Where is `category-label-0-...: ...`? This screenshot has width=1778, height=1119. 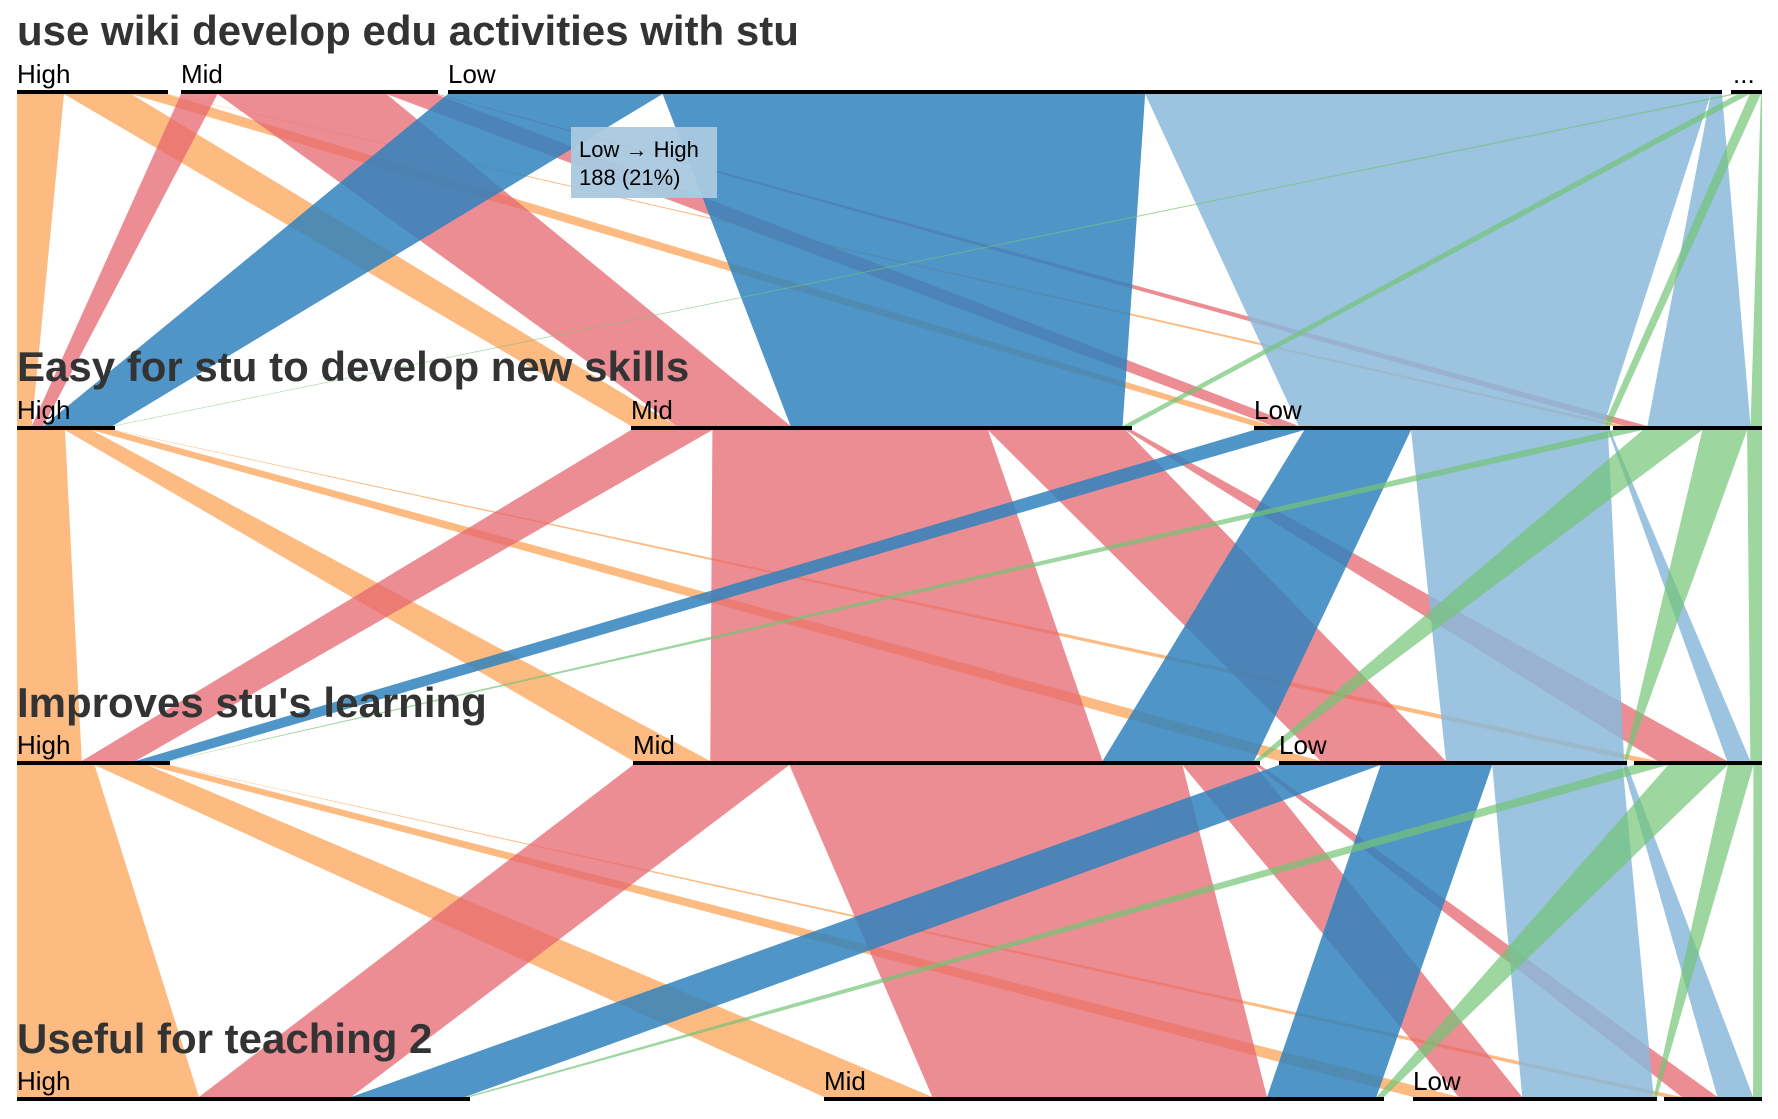 category-label-0-...: ... is located at coordinates (1744, 74).